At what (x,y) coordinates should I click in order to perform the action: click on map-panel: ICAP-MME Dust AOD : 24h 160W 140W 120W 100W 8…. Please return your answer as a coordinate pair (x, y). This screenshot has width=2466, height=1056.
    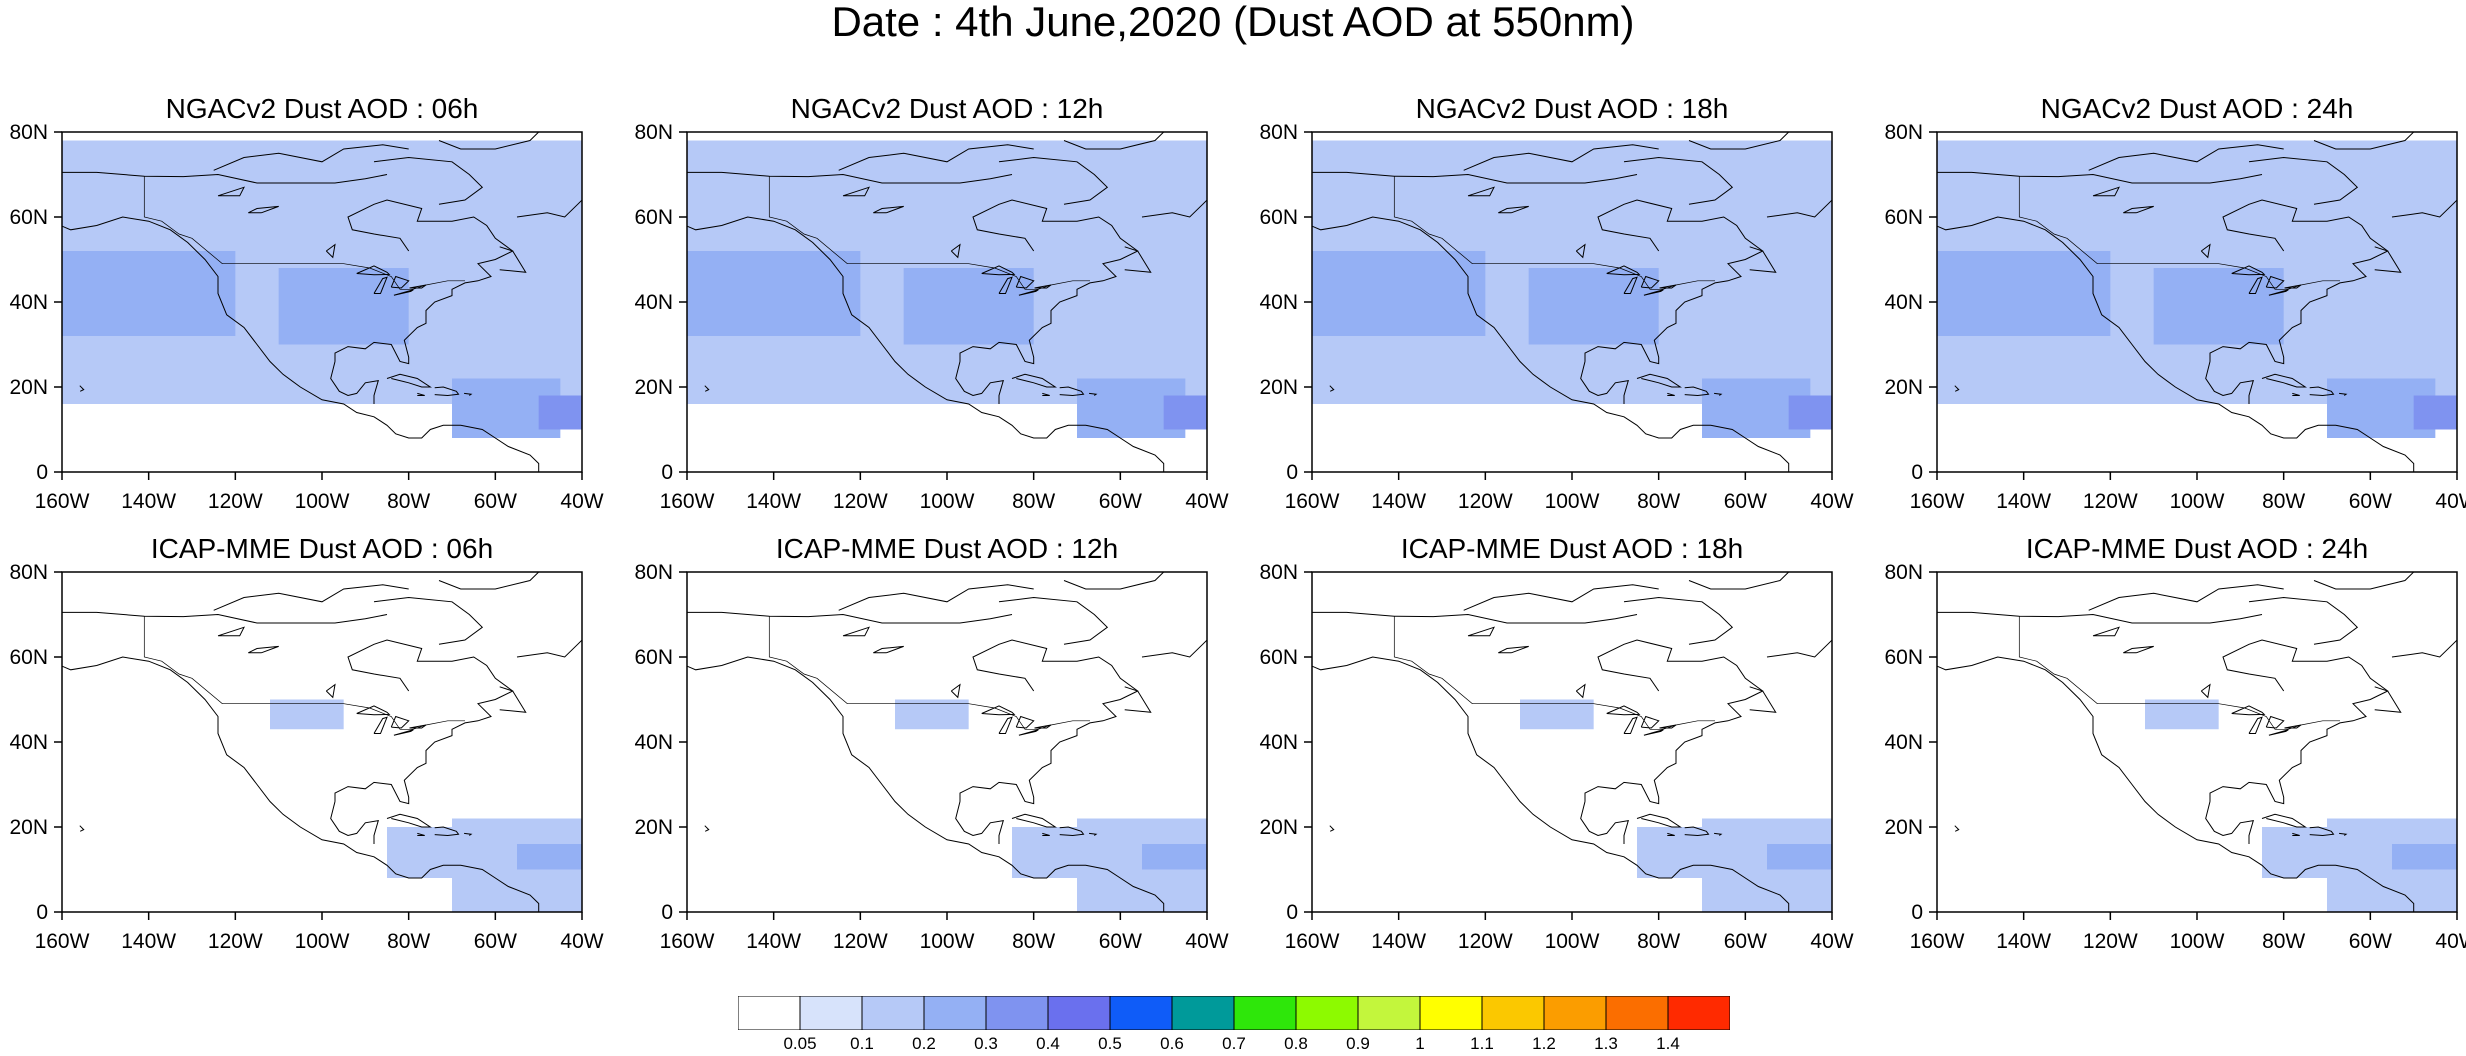
    Looking at the image, I should click on (2175, 747).